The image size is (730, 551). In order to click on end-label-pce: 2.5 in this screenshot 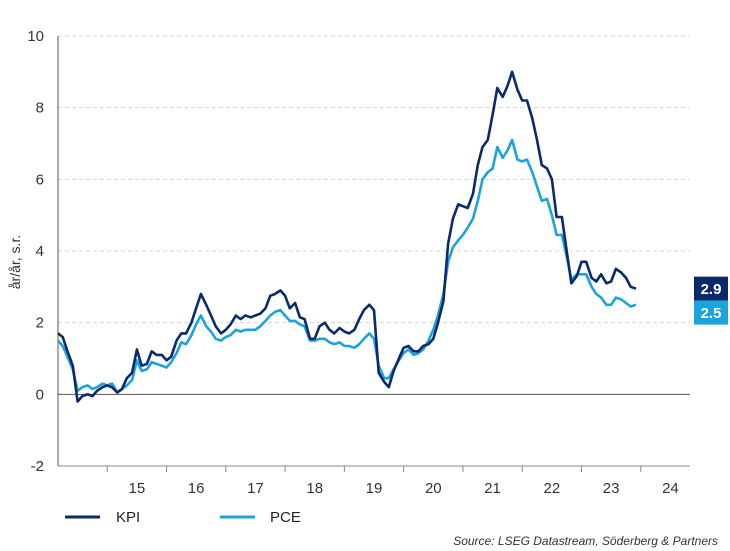, I will do `click(711, 313)`.